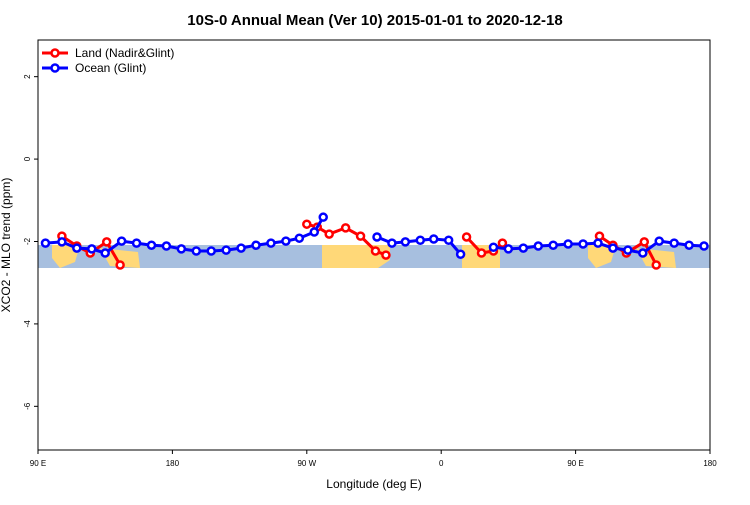  Describe the element at coordinates (27, 76) in the screenshot. I see `y-tick-label: 2` at that location.